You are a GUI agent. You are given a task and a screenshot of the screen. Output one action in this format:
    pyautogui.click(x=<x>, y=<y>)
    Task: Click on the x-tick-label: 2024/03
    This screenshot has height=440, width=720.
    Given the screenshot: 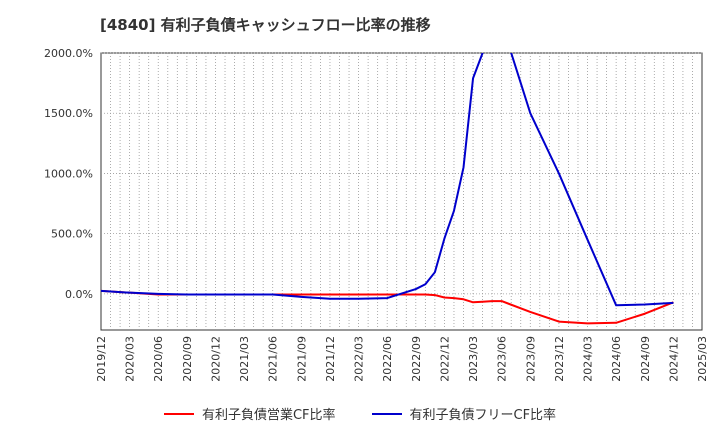 What is the action you would take?
    pyautogui.click(x=588, y=359)
    